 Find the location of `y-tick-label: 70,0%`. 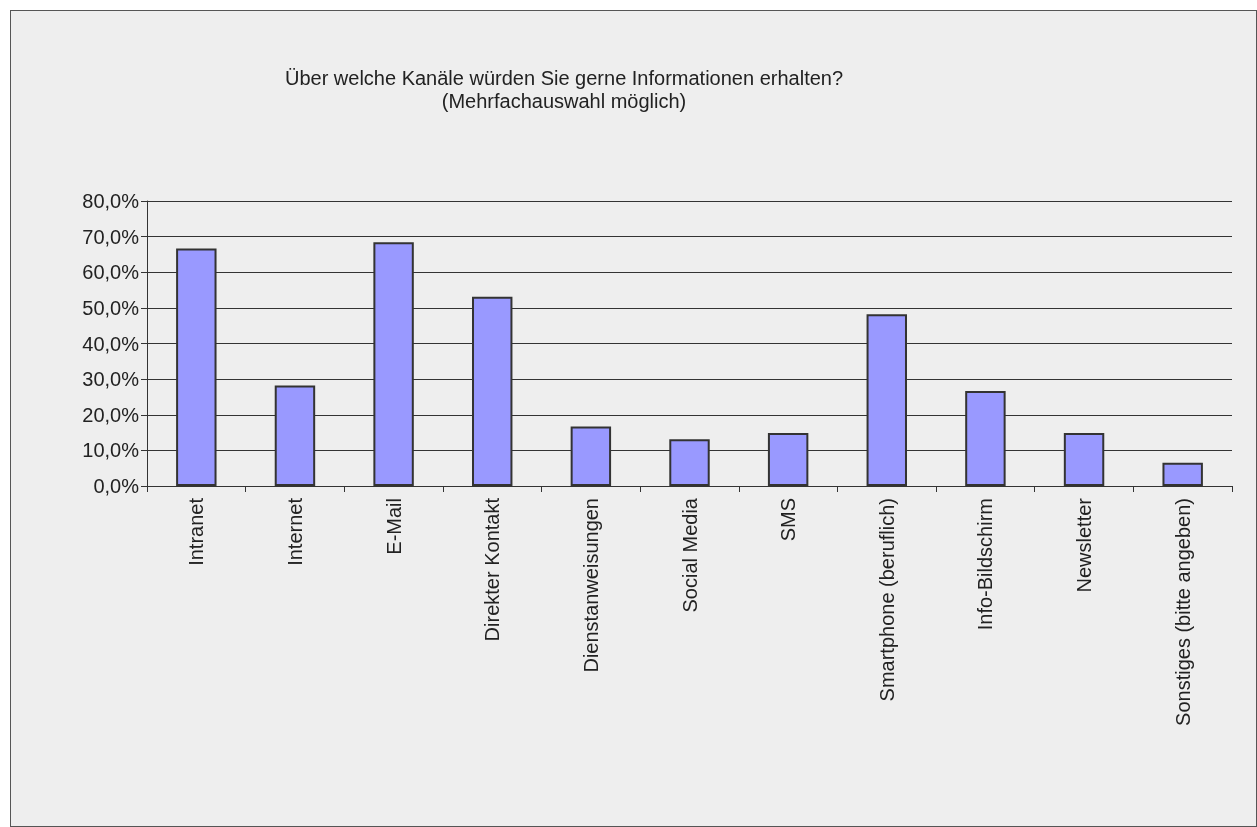

y-tick-label: 70,0% is located at coordinates (111, 236).